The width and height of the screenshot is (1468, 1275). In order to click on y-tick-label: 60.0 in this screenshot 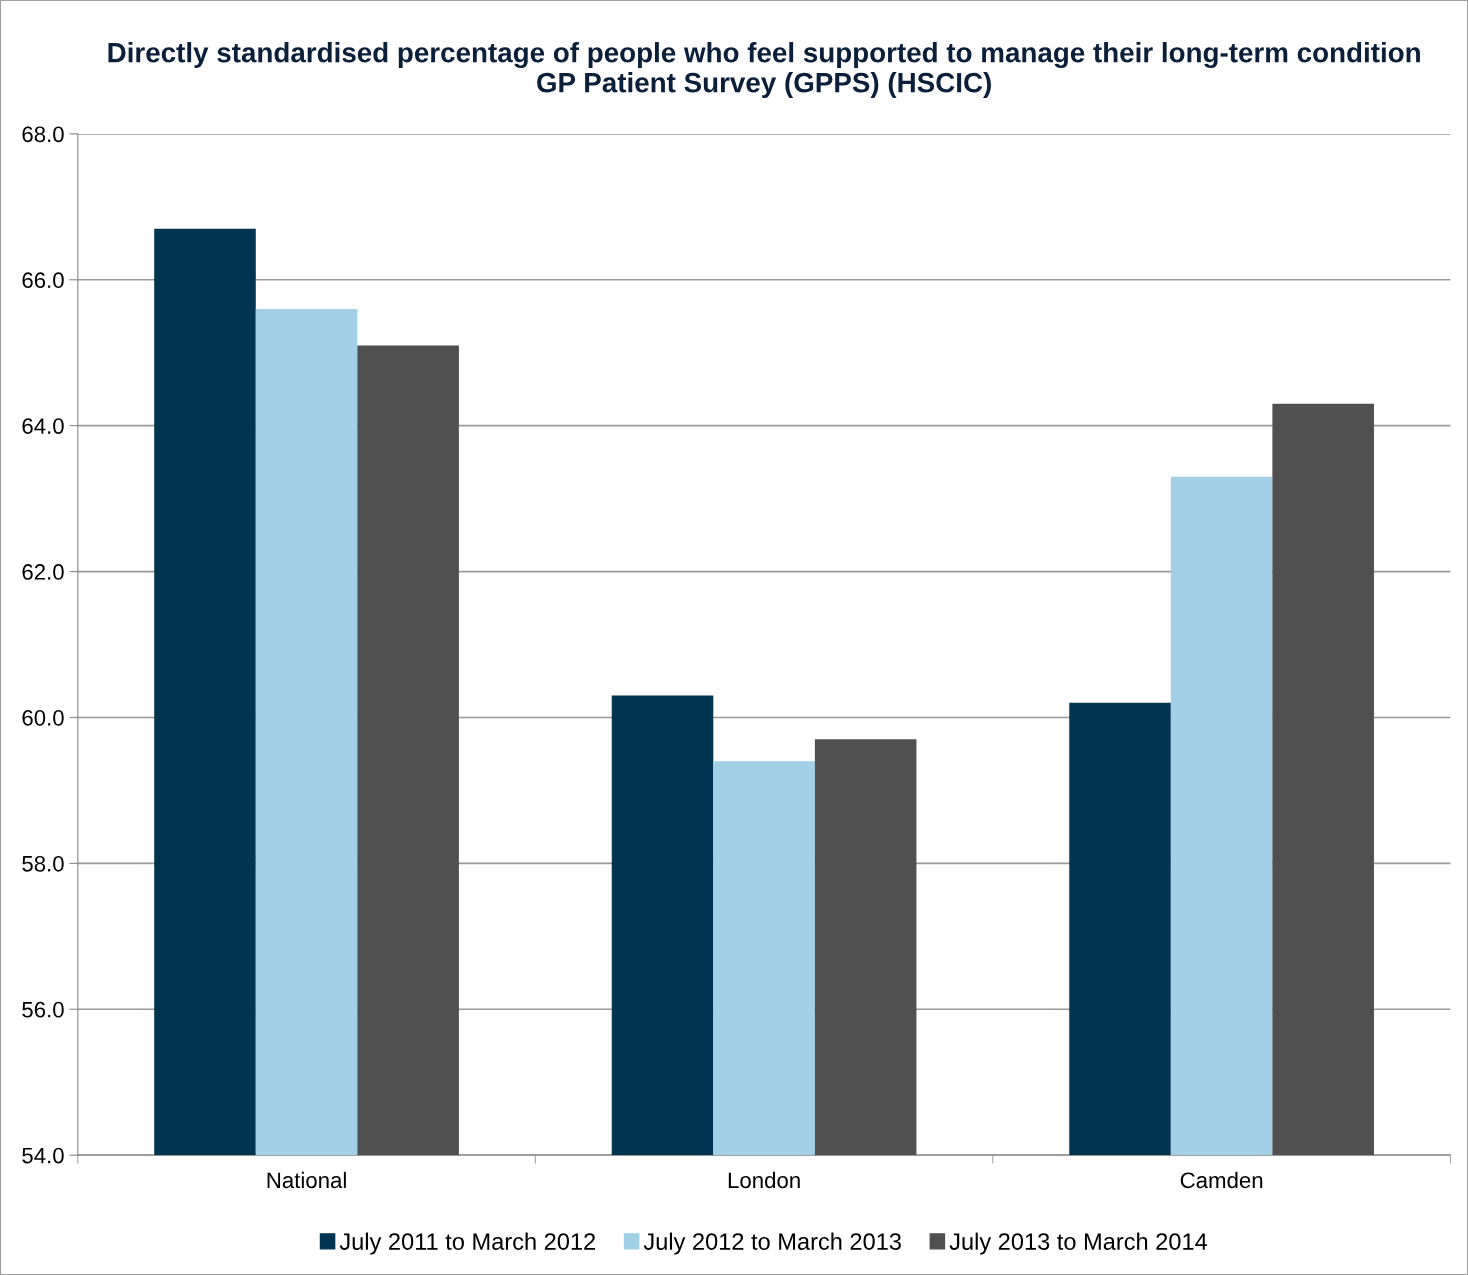, I will do `click(43, 718)`.